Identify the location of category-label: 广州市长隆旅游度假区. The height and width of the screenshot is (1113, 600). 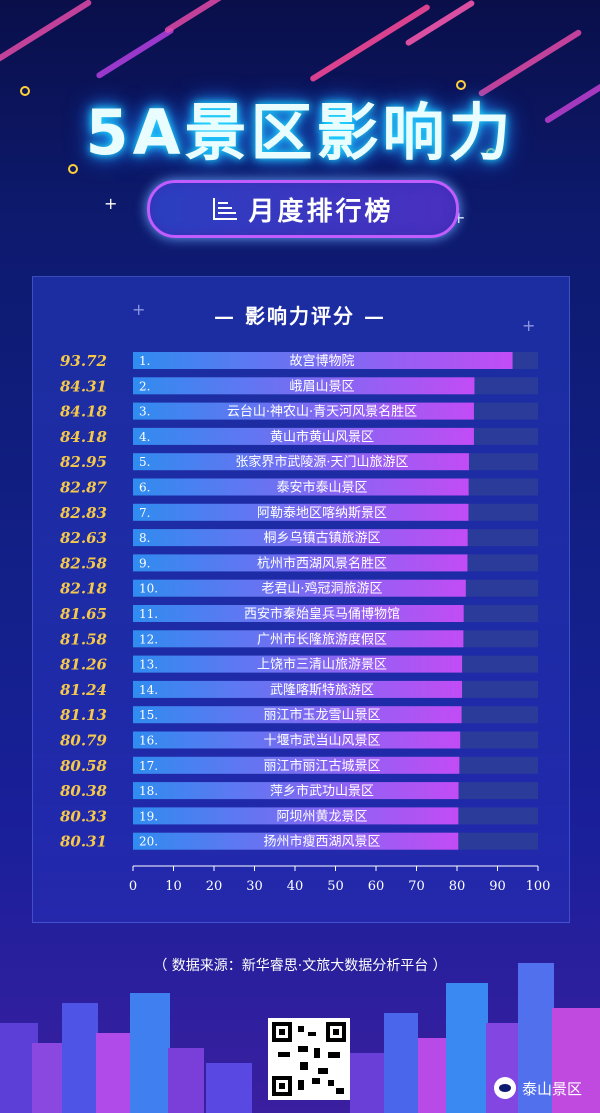
(322, 639).